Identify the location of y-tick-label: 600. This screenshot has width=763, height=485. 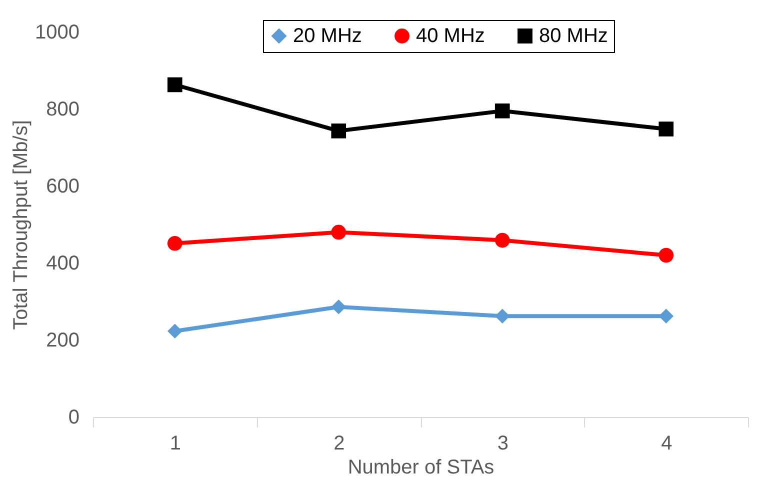
(63, 187).